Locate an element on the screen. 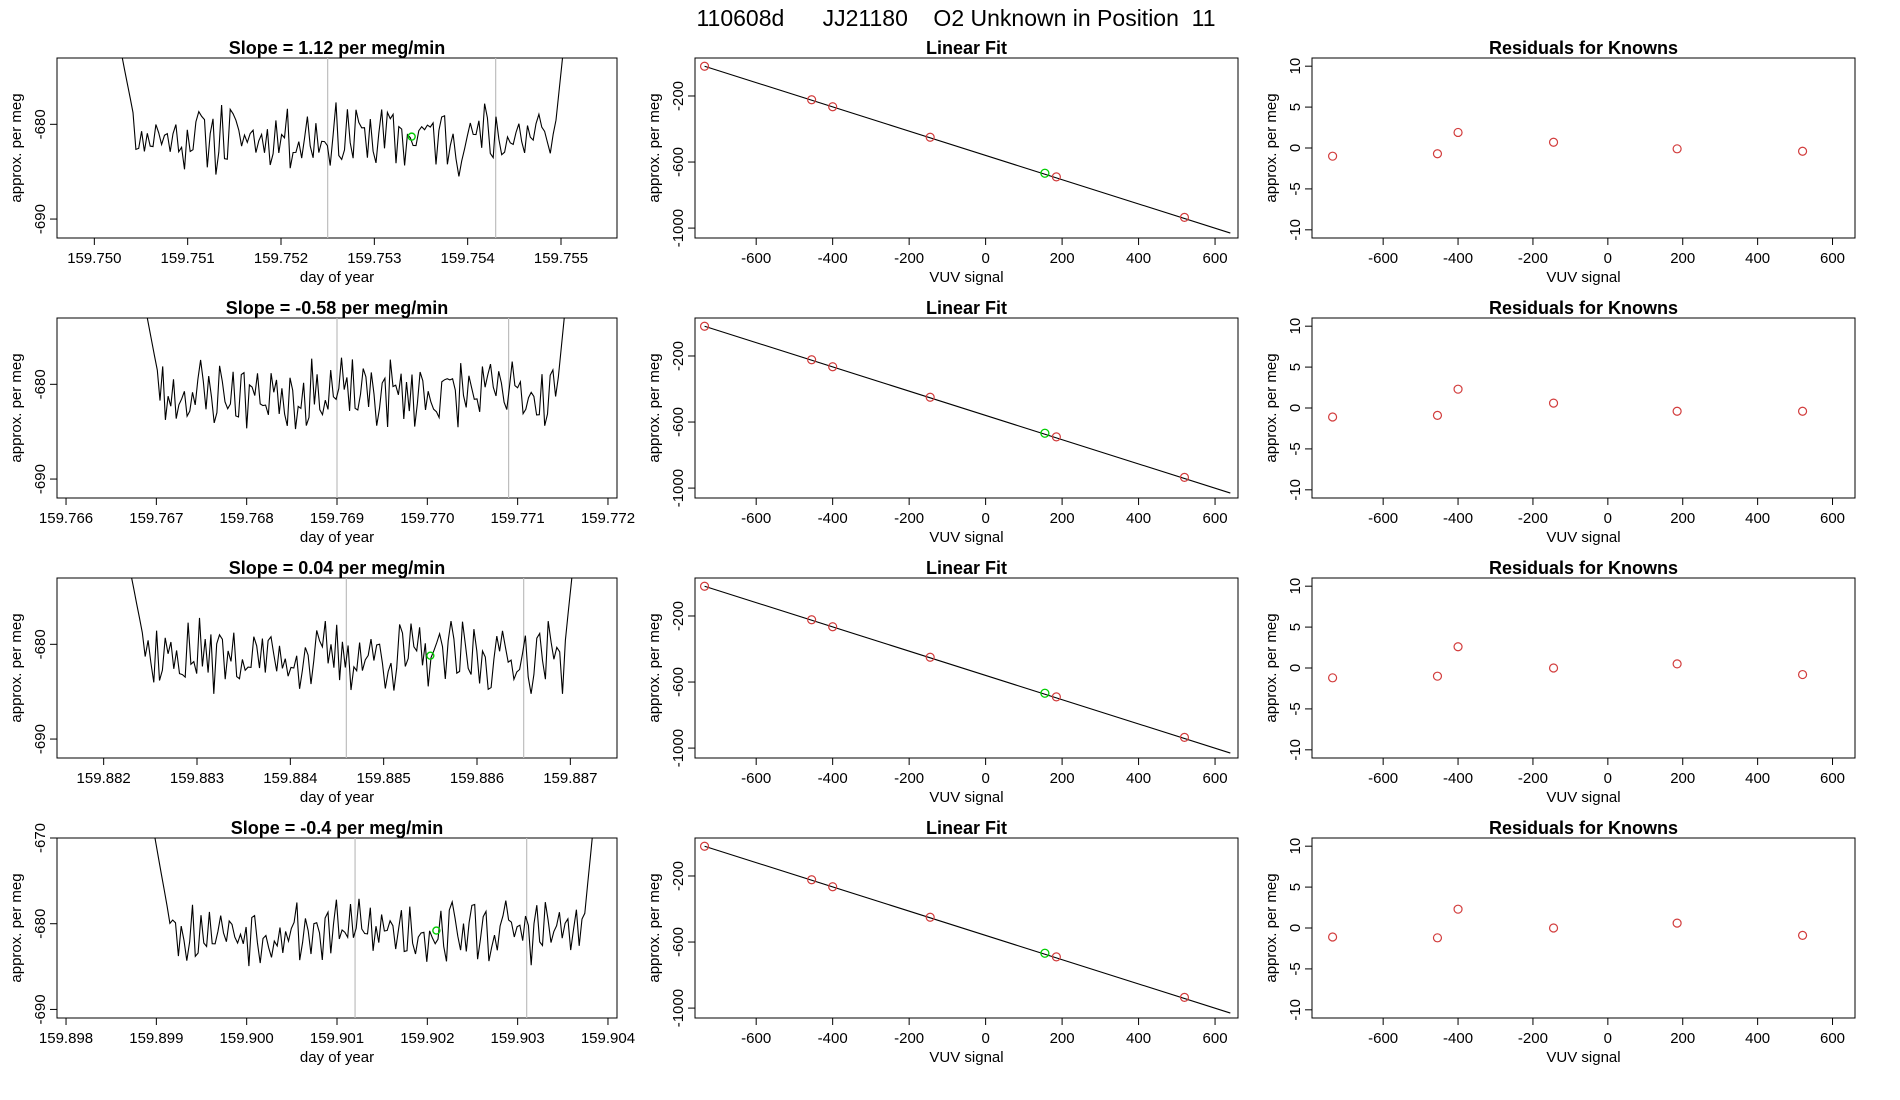 This screenshot has width=1900, height=1100. x-tick-label: 159.902 is located at coordinates (427, 1038).